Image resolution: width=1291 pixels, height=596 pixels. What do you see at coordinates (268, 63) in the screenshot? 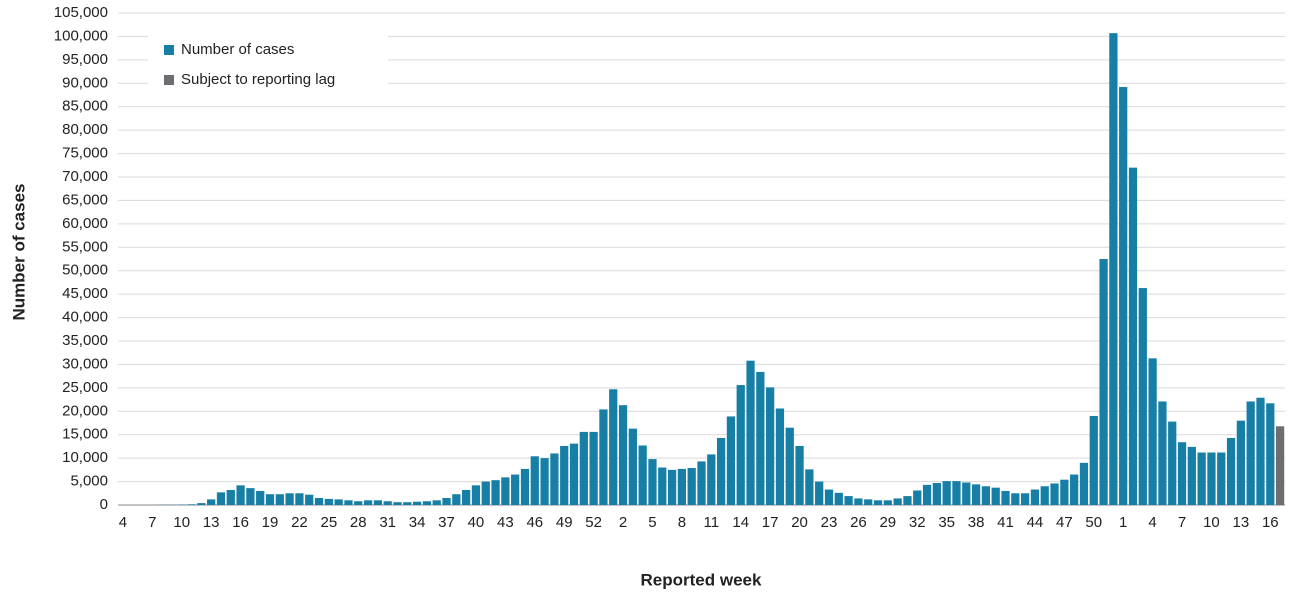
I see `legend-box` at bounding box center [268, 63].